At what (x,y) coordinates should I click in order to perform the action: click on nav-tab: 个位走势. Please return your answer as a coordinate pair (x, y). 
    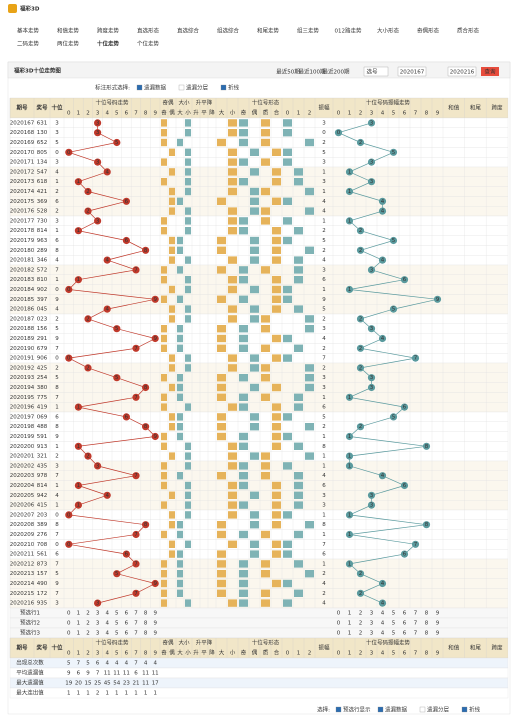
    Looking at the image, I should click on (148, 44).